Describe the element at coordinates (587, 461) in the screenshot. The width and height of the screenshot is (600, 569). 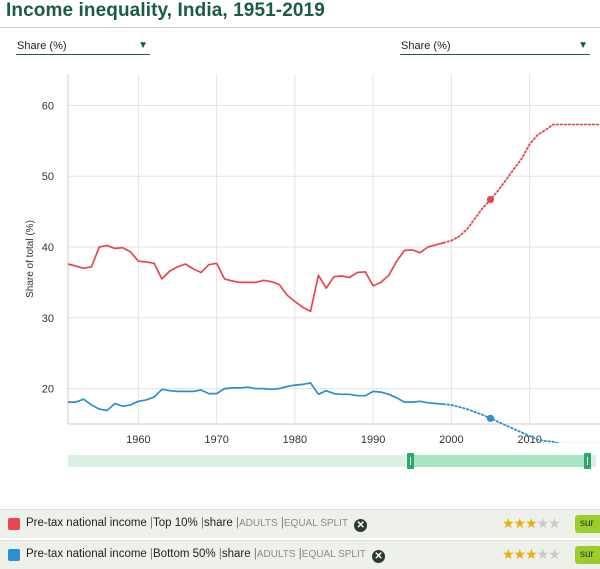
I see `slider-end-handle` at that location.